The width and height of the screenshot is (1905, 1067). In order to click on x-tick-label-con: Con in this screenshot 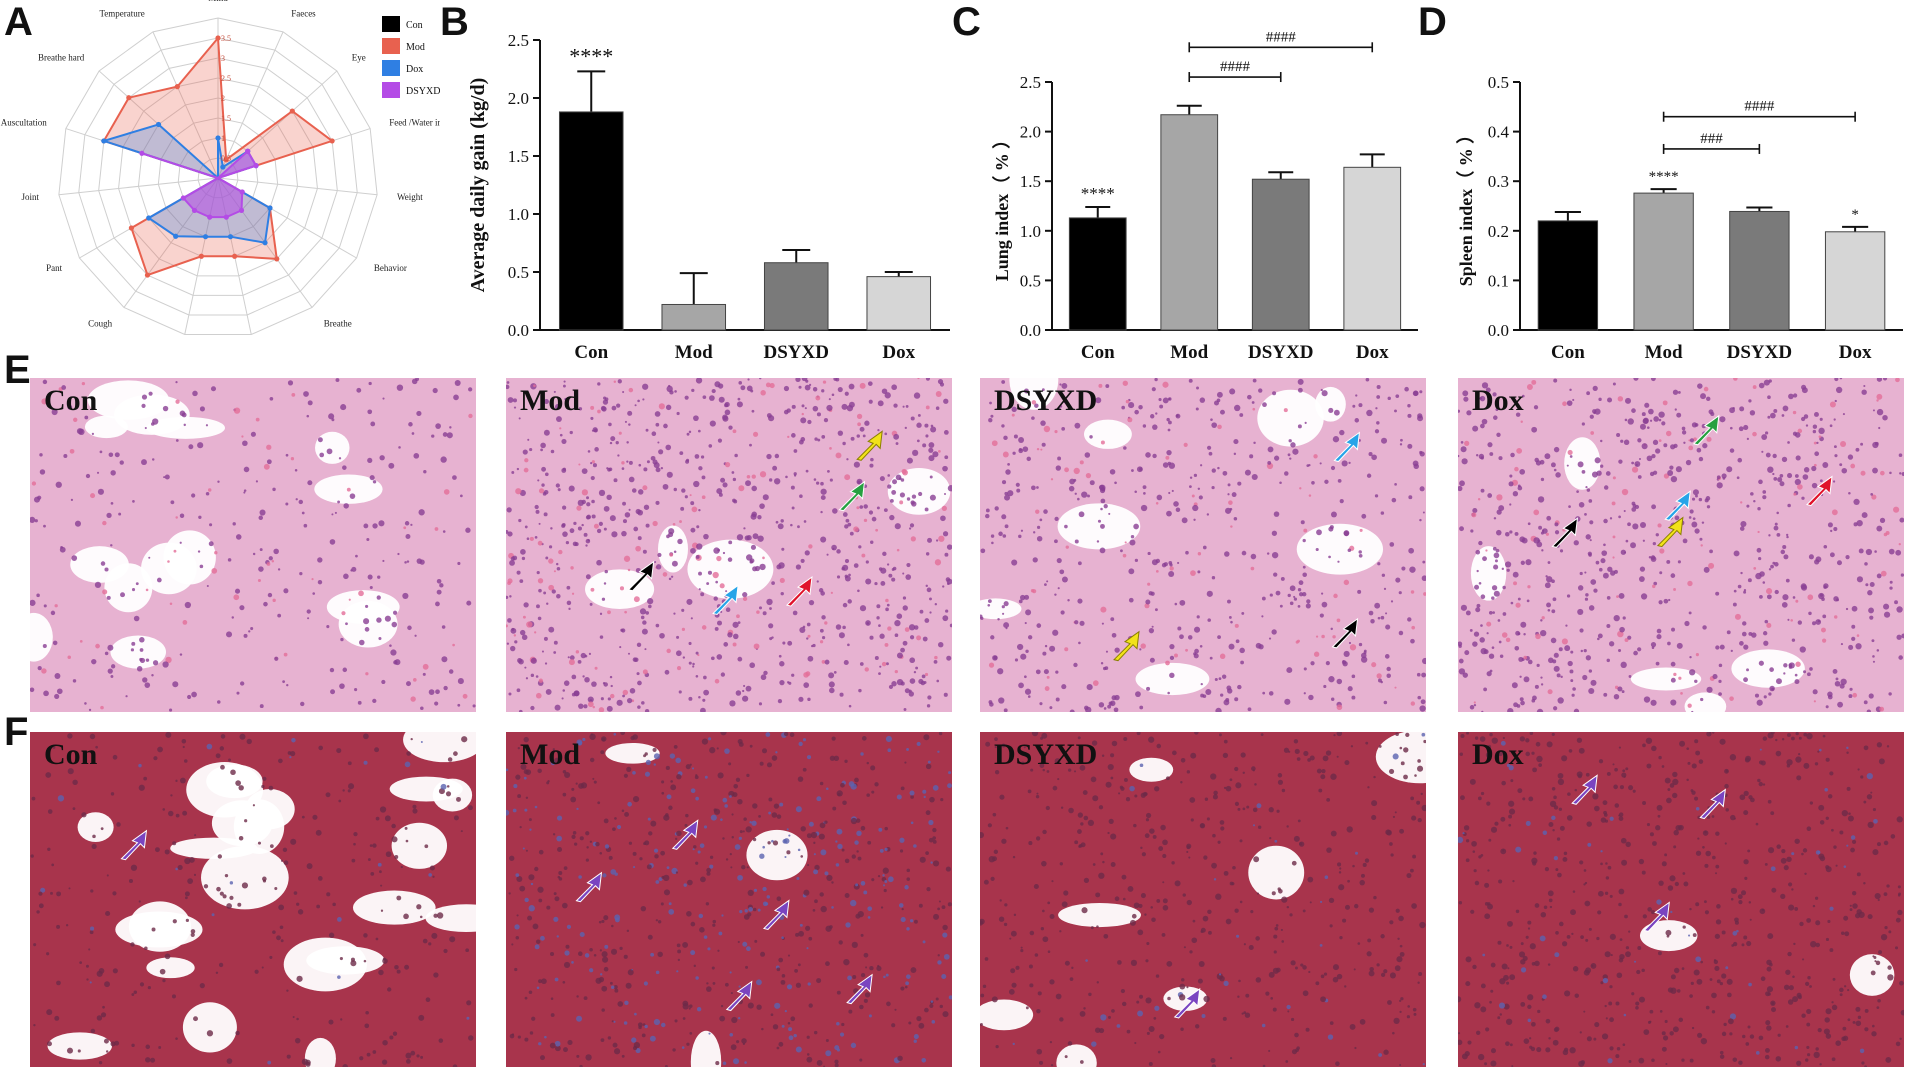, I will do `click(1098, 351)`.